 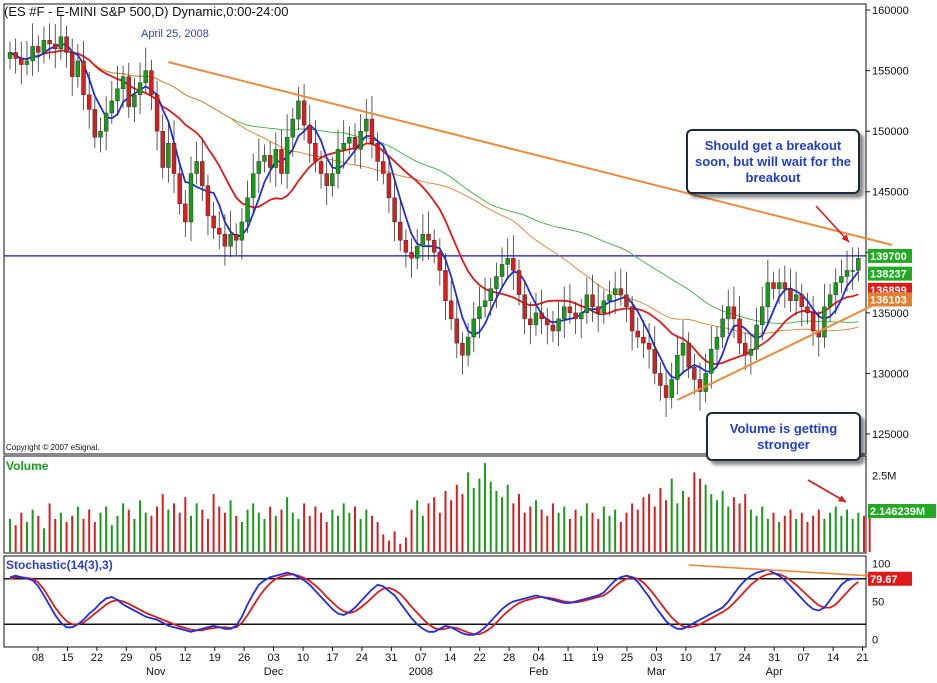 I want to click on x-month-label: Feb, so click(x=538, y=672).